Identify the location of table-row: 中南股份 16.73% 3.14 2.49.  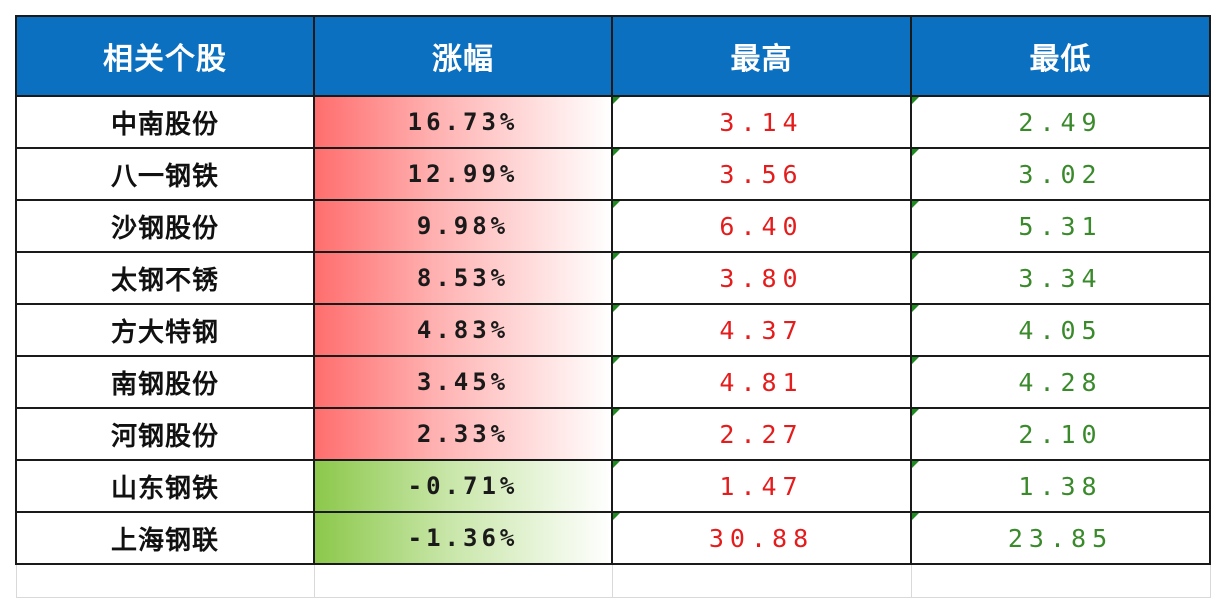
(613, 122).